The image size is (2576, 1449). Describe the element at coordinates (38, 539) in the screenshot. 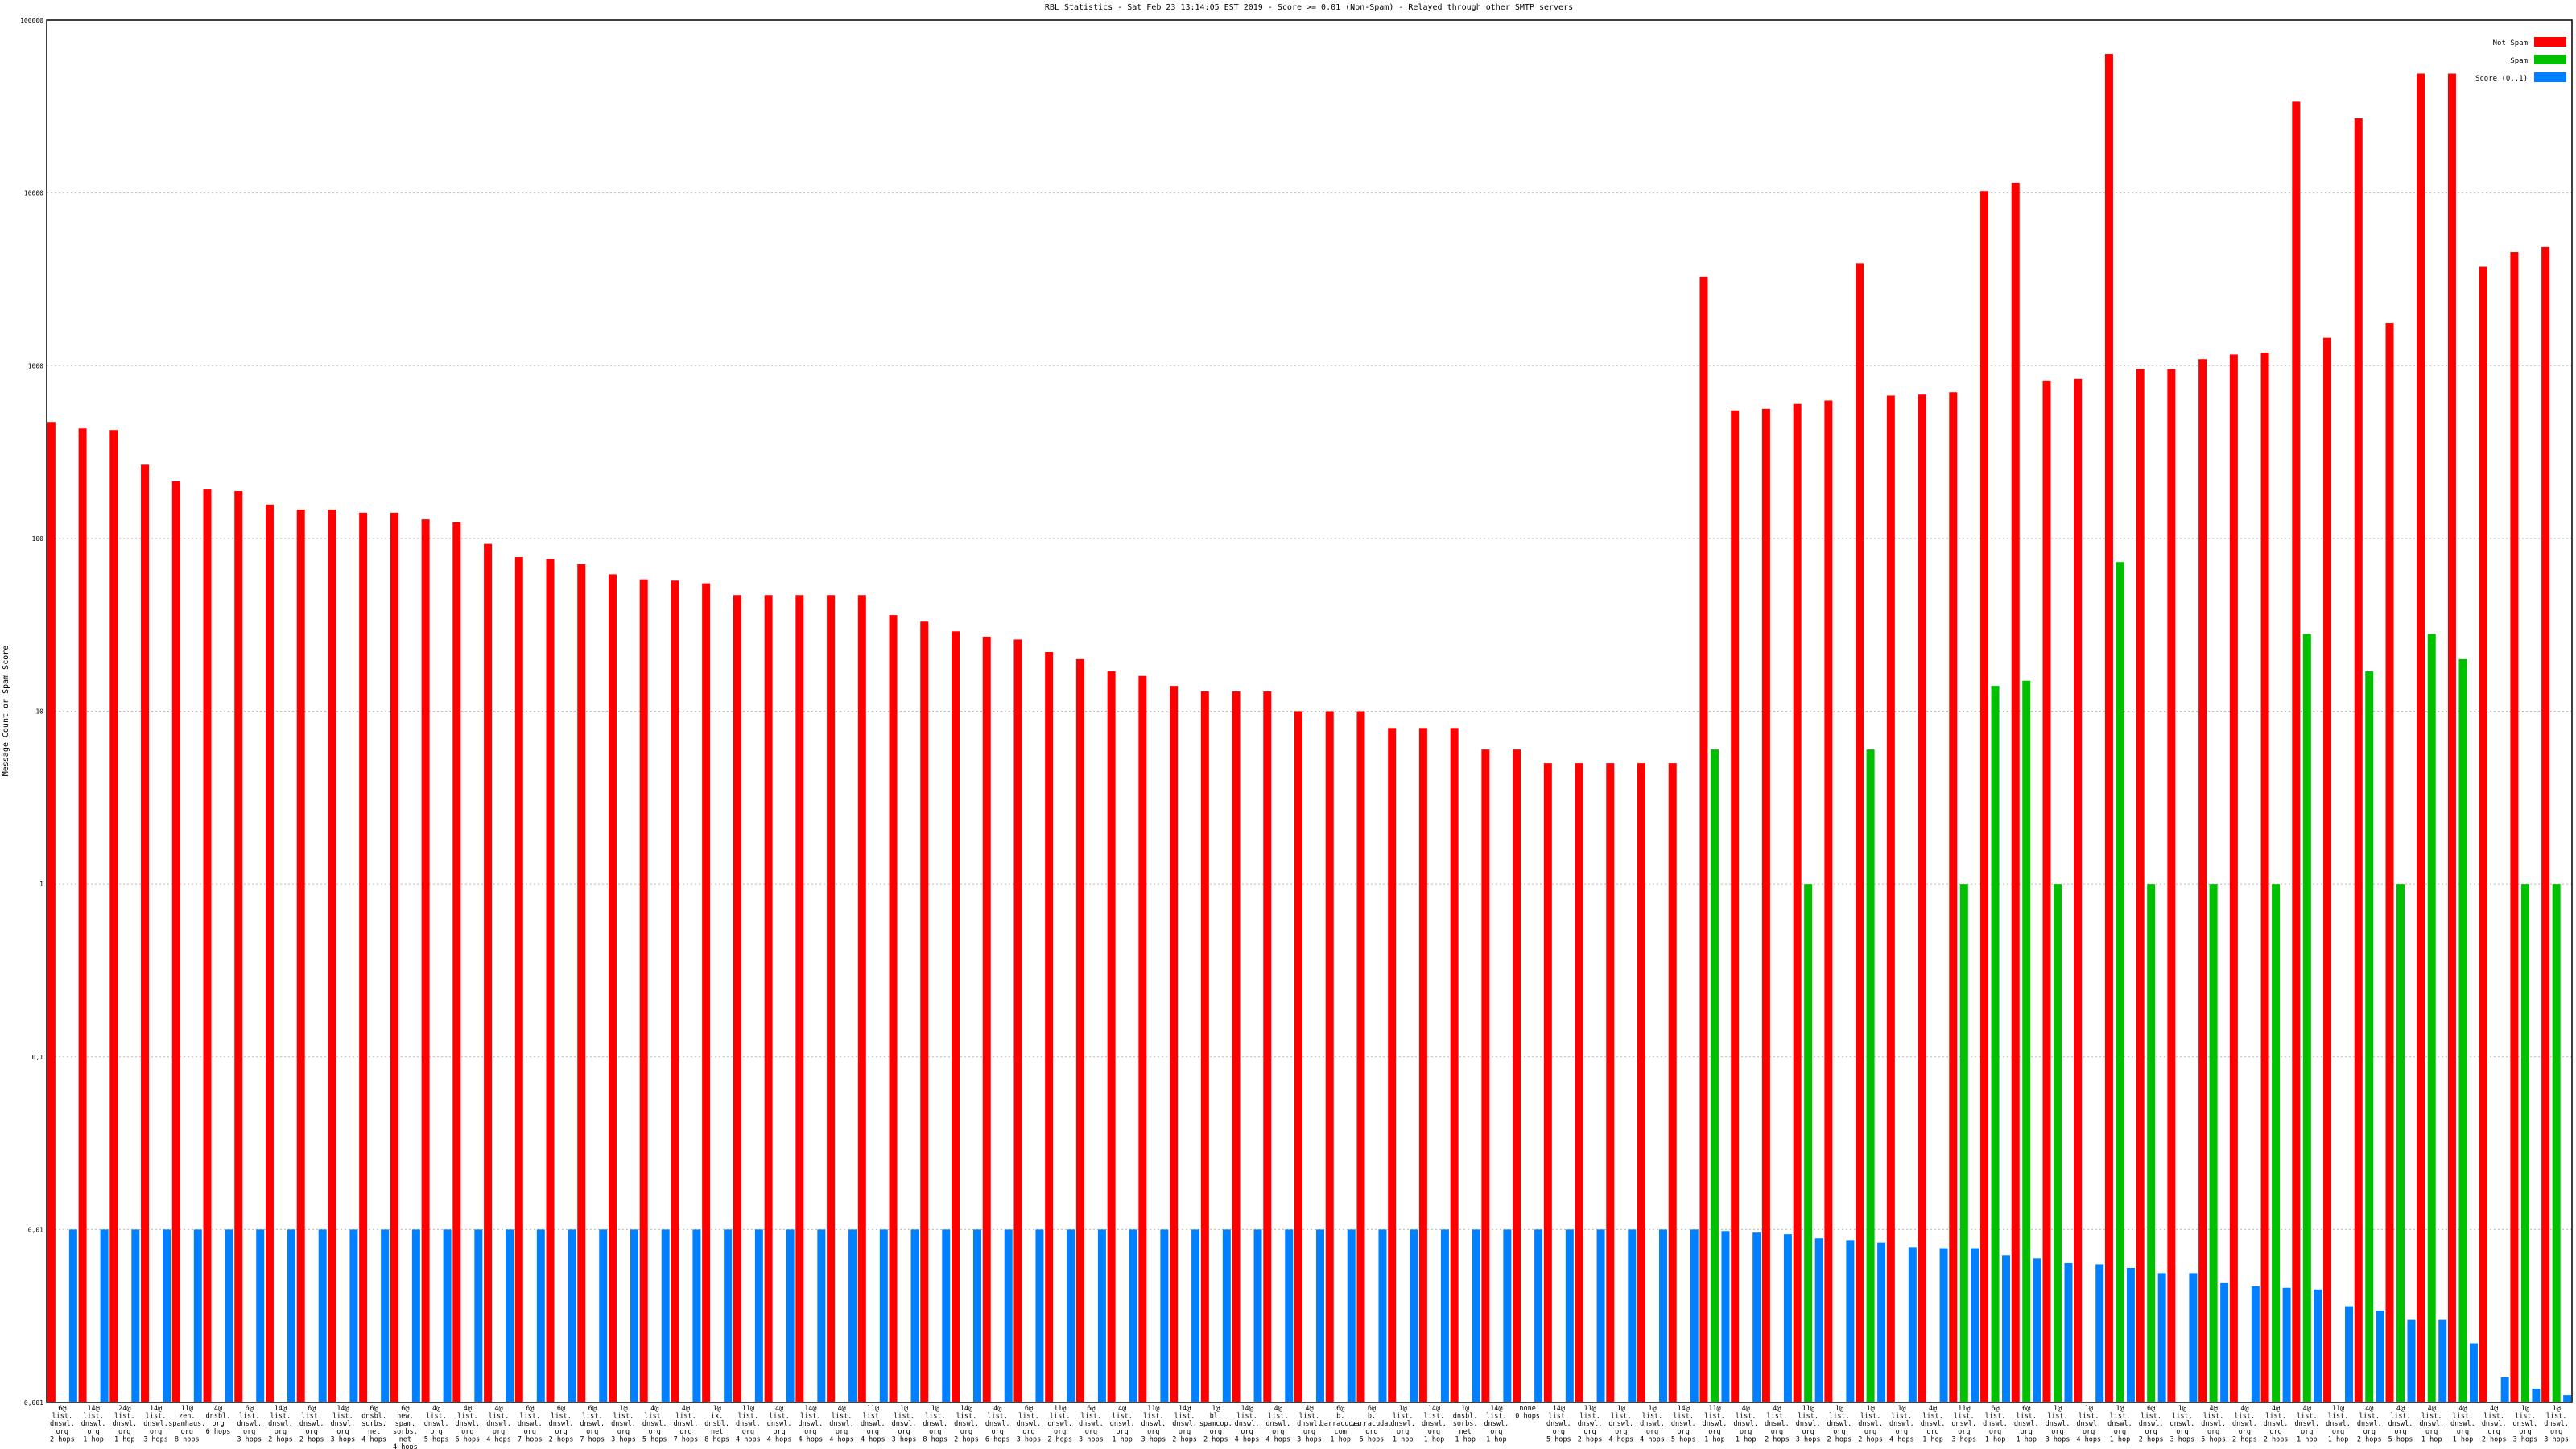

I see `y-tick-label: 100` at that location.